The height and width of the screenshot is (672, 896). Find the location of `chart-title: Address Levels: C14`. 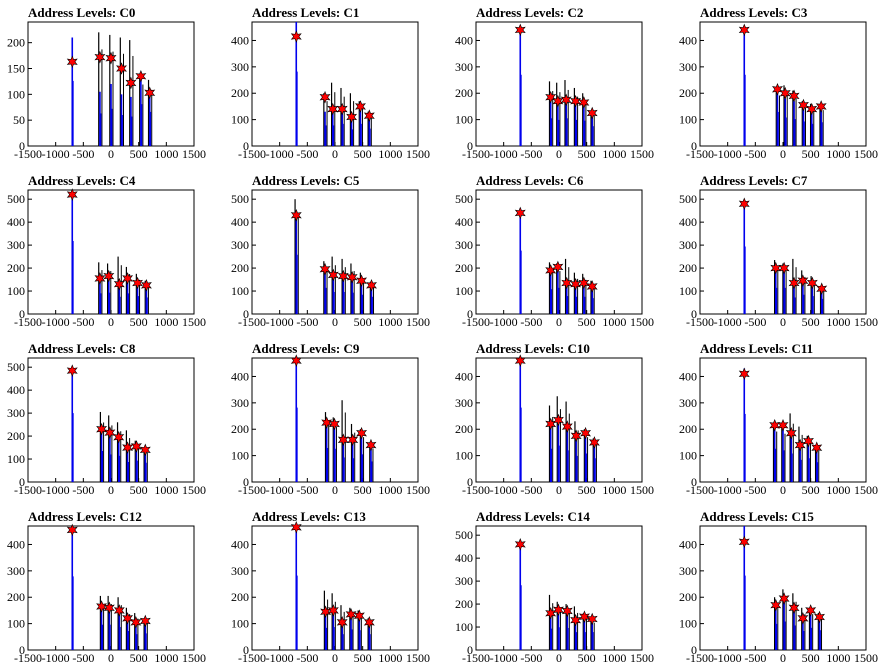

chart-title: Address Levels: C14 is located at coordinates (533, 516).